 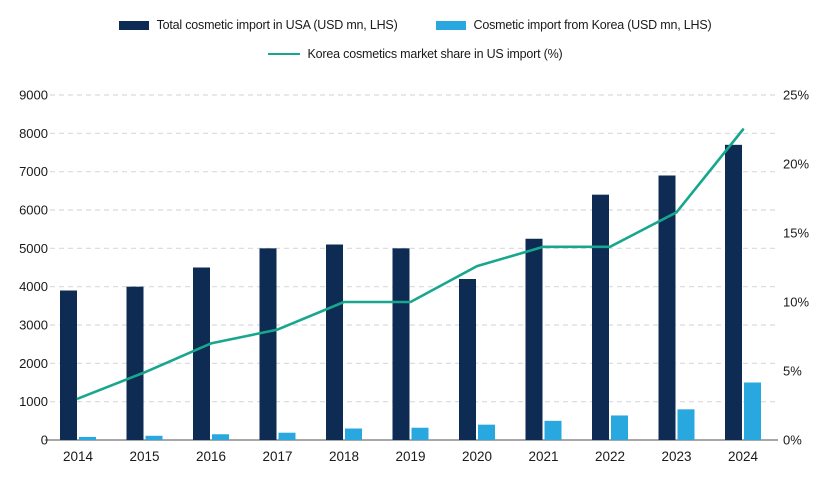 I want to click on x-axis-label: 2024, so click(x=743, y=456).